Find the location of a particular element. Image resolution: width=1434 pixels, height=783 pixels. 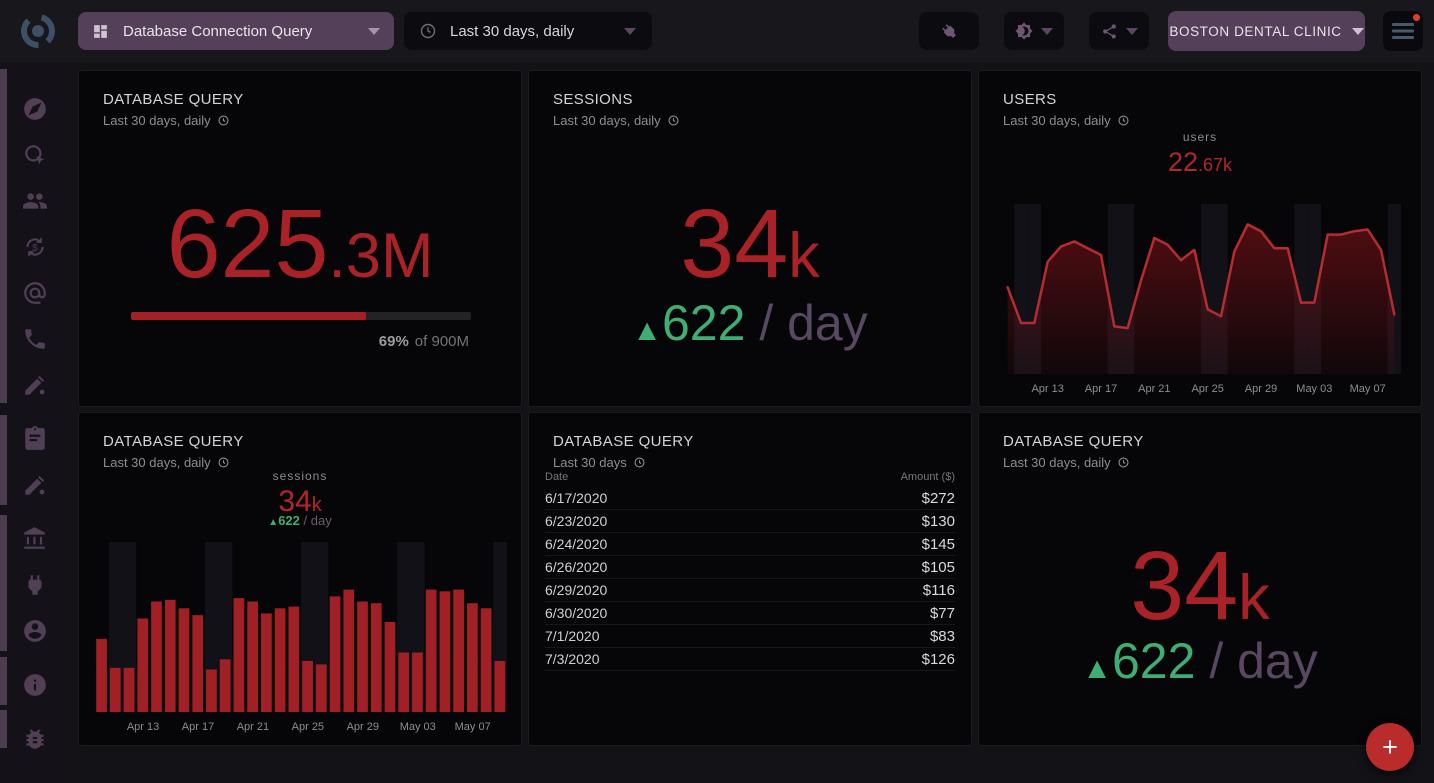

progress-bar-fill is located at coordinates (248, 316).